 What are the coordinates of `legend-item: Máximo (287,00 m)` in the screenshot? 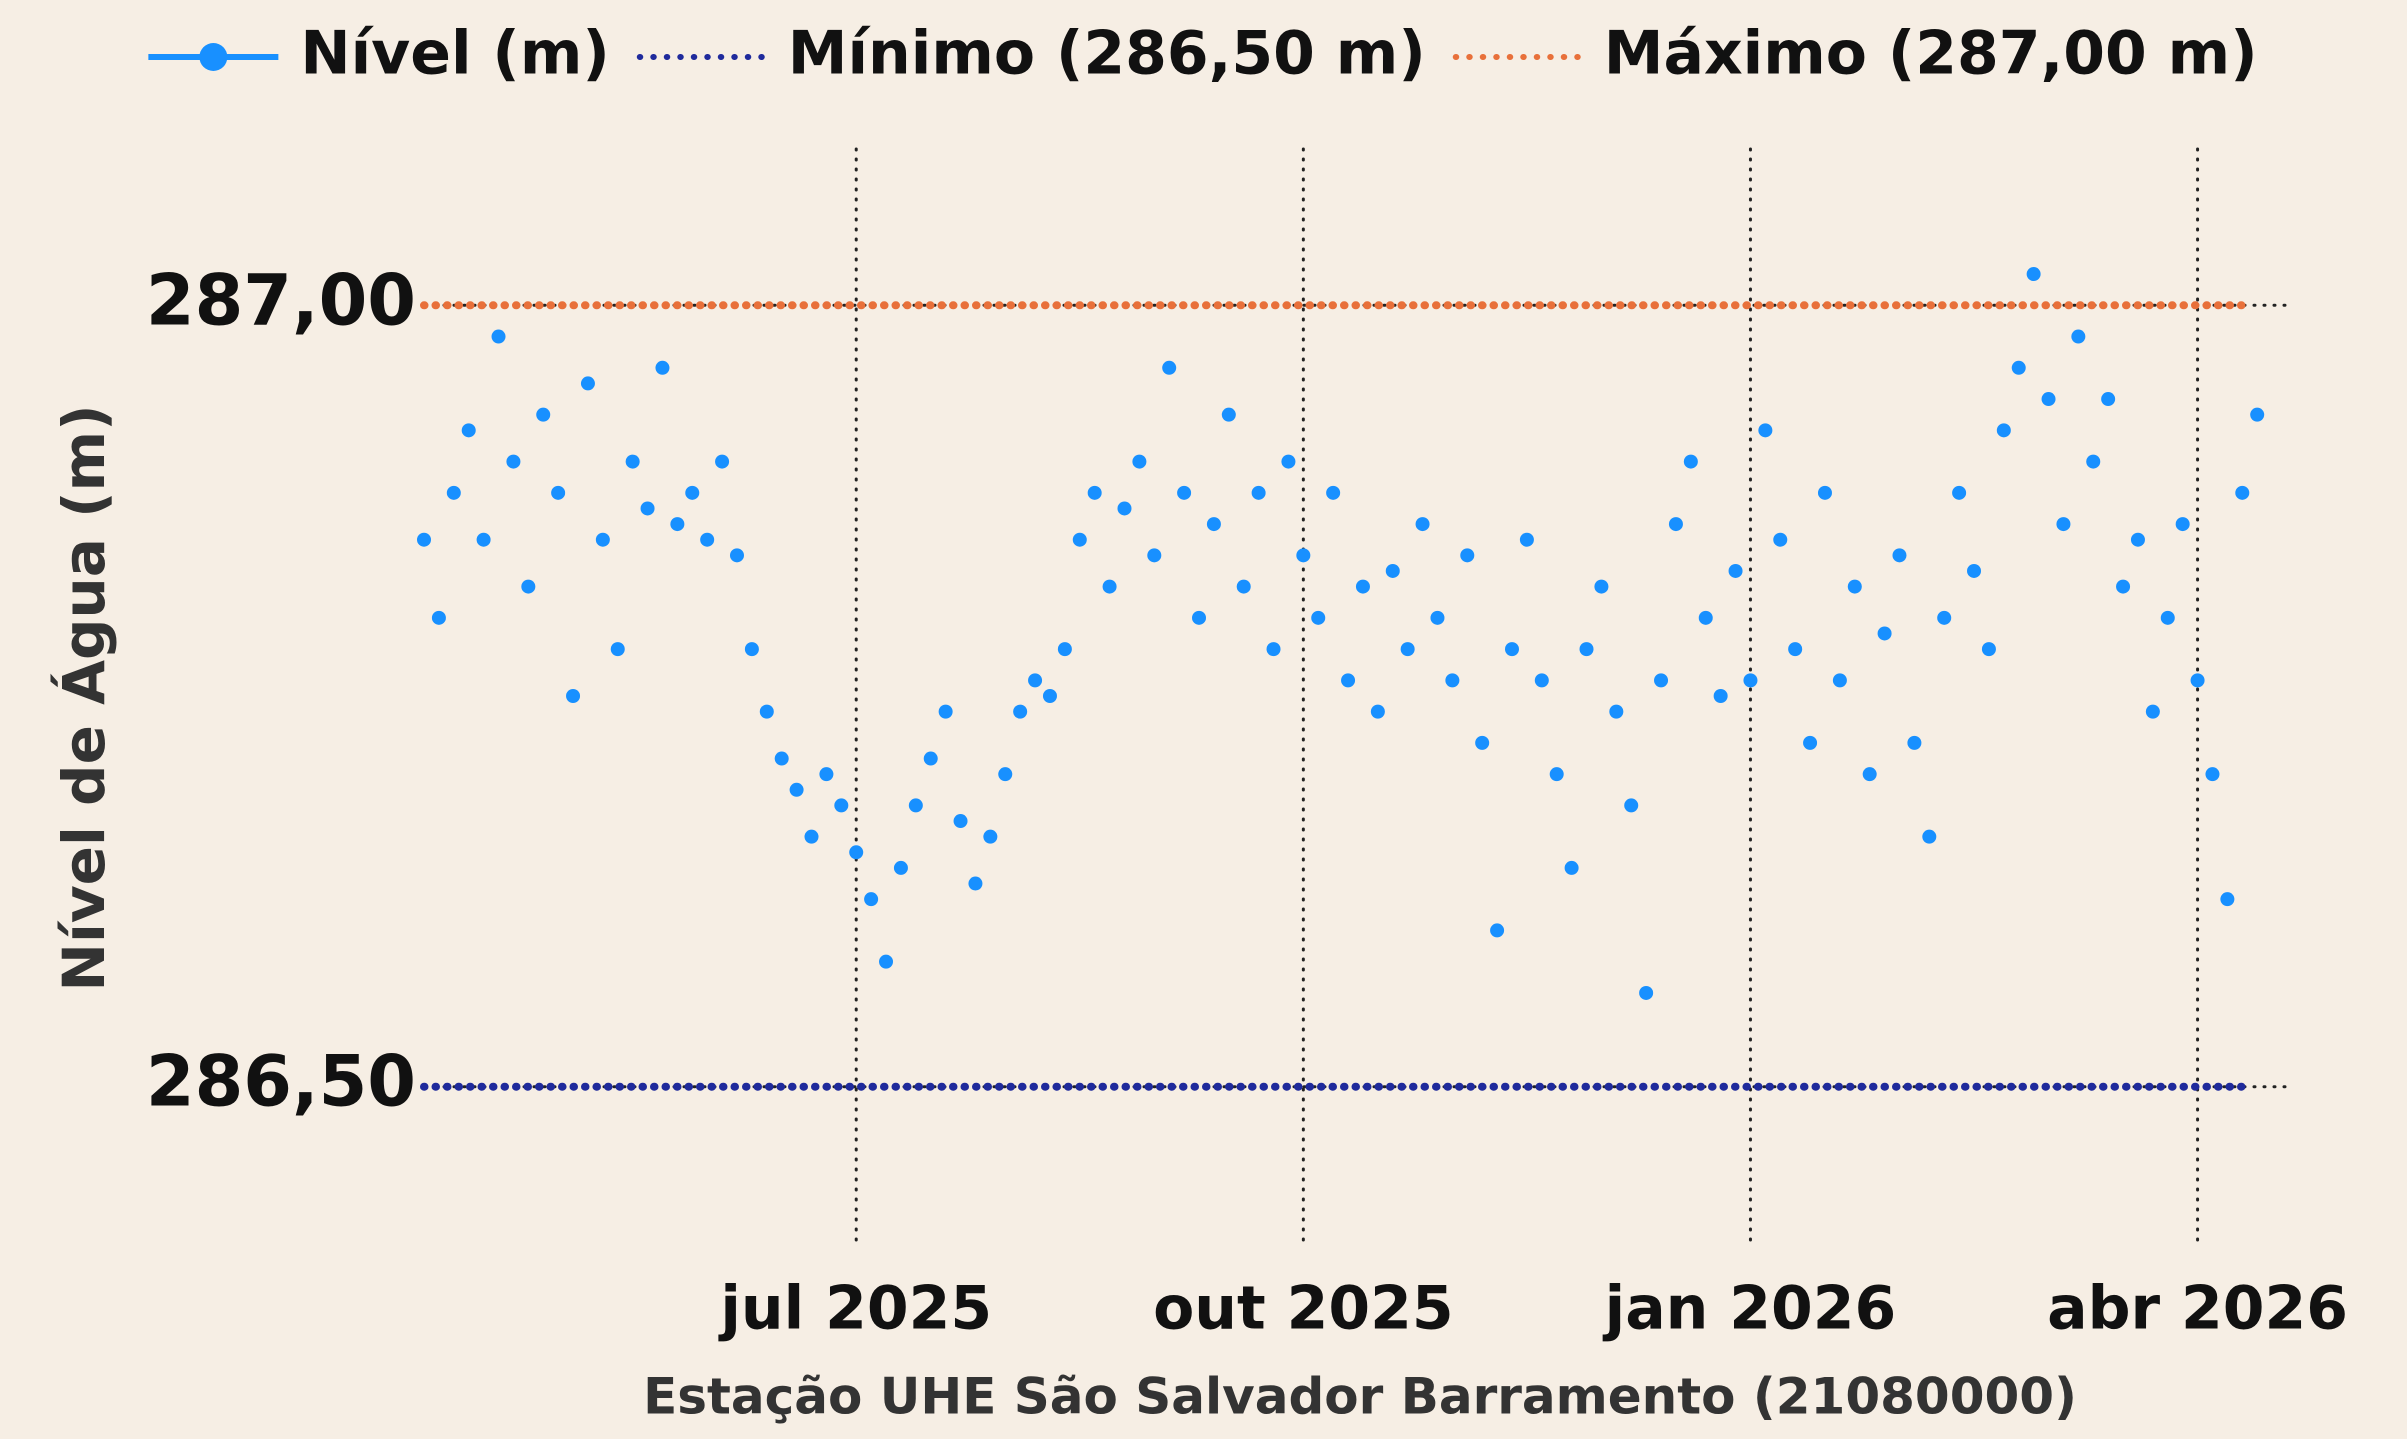 It's located at (1855, 54).